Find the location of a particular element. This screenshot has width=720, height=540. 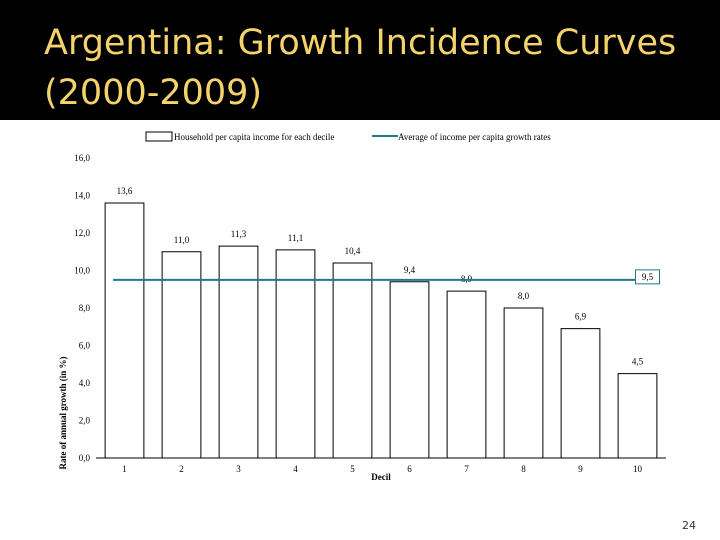

y-tick-label: 14,0 is located at coordinates (82, 196).